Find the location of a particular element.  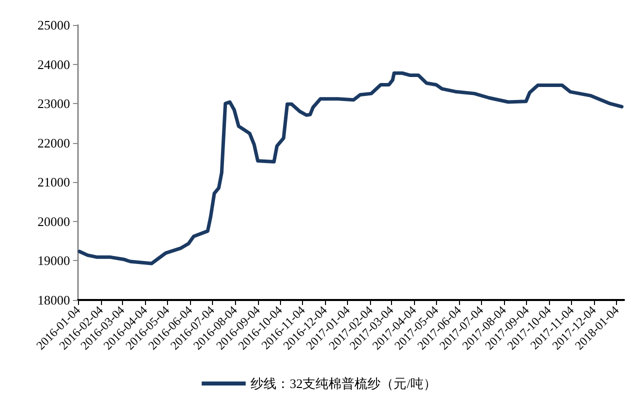

legend-label: 纱线：32支纯棉普梳纱（元/吨） is located at coordinates (343, 383).